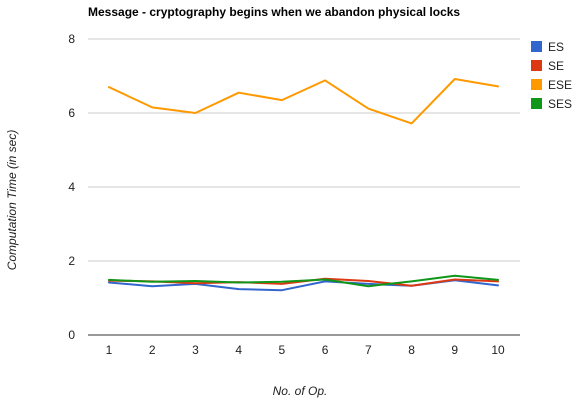 This screenshot has height=401, width=580. What do you see at coordinates (325, 350) in the screenshot?
I see `x-tick-label: 6` at bounding box center [325, 350].